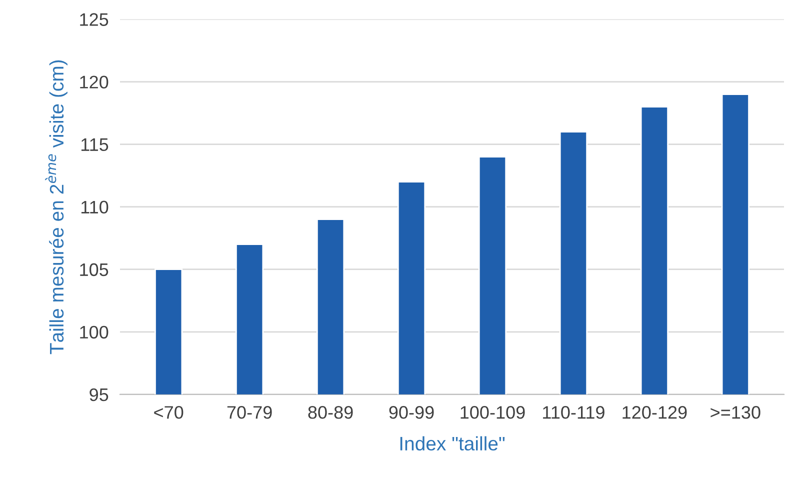  What do you see at coordinates (654, 412) in the screenshot?
I see `x-tick-label: 120-129` at bounding box center [654, 412].